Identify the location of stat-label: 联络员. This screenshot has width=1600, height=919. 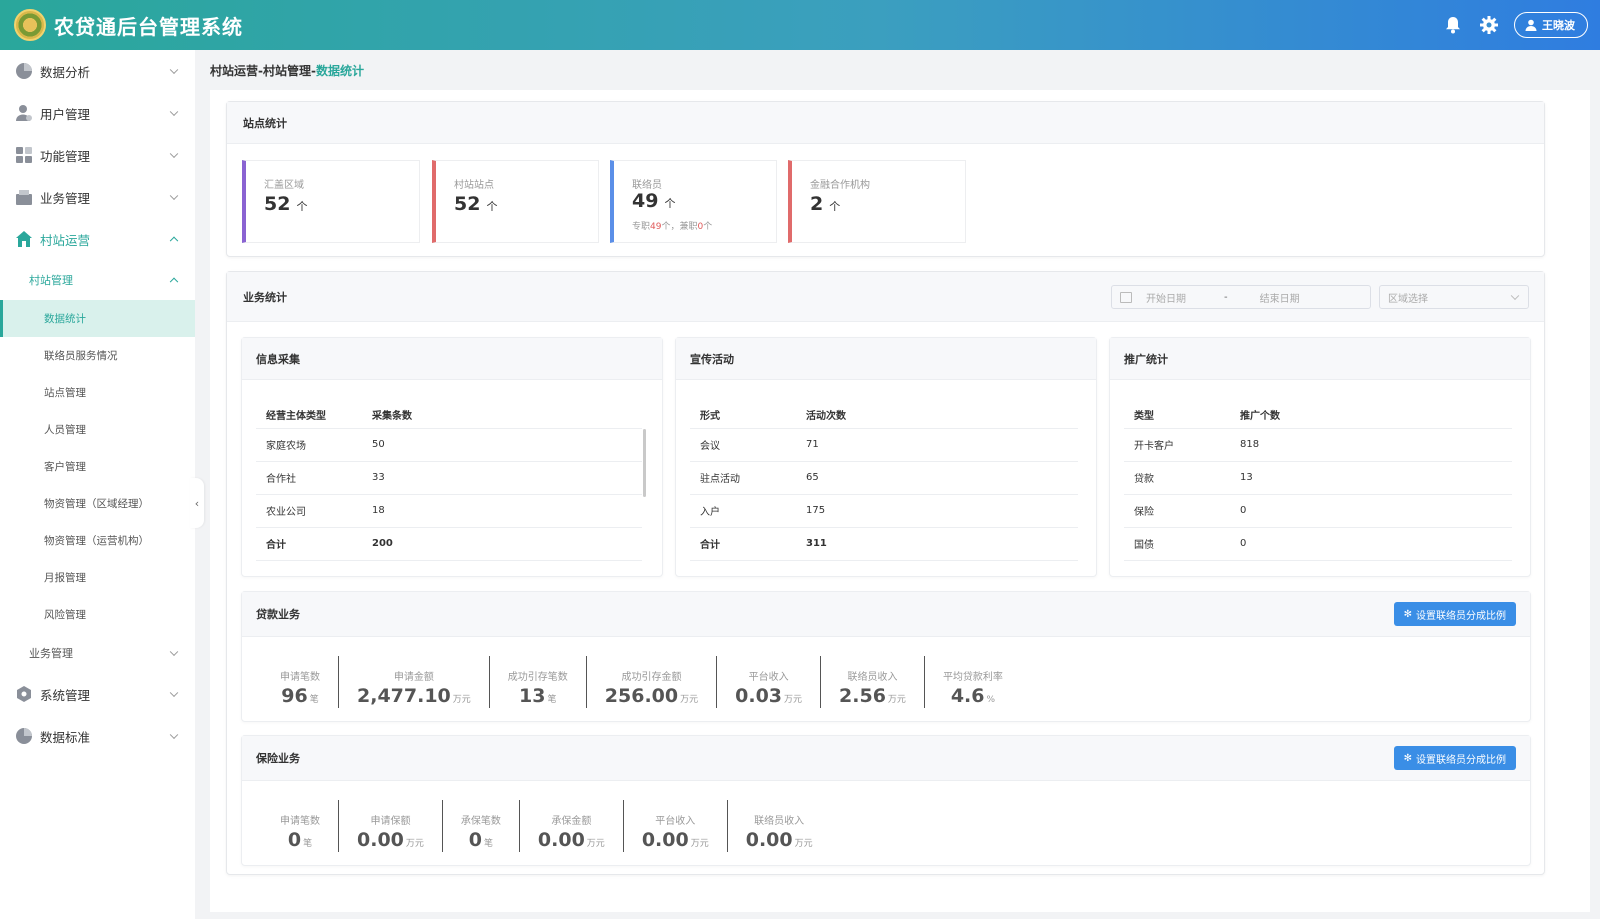
(647, 185).